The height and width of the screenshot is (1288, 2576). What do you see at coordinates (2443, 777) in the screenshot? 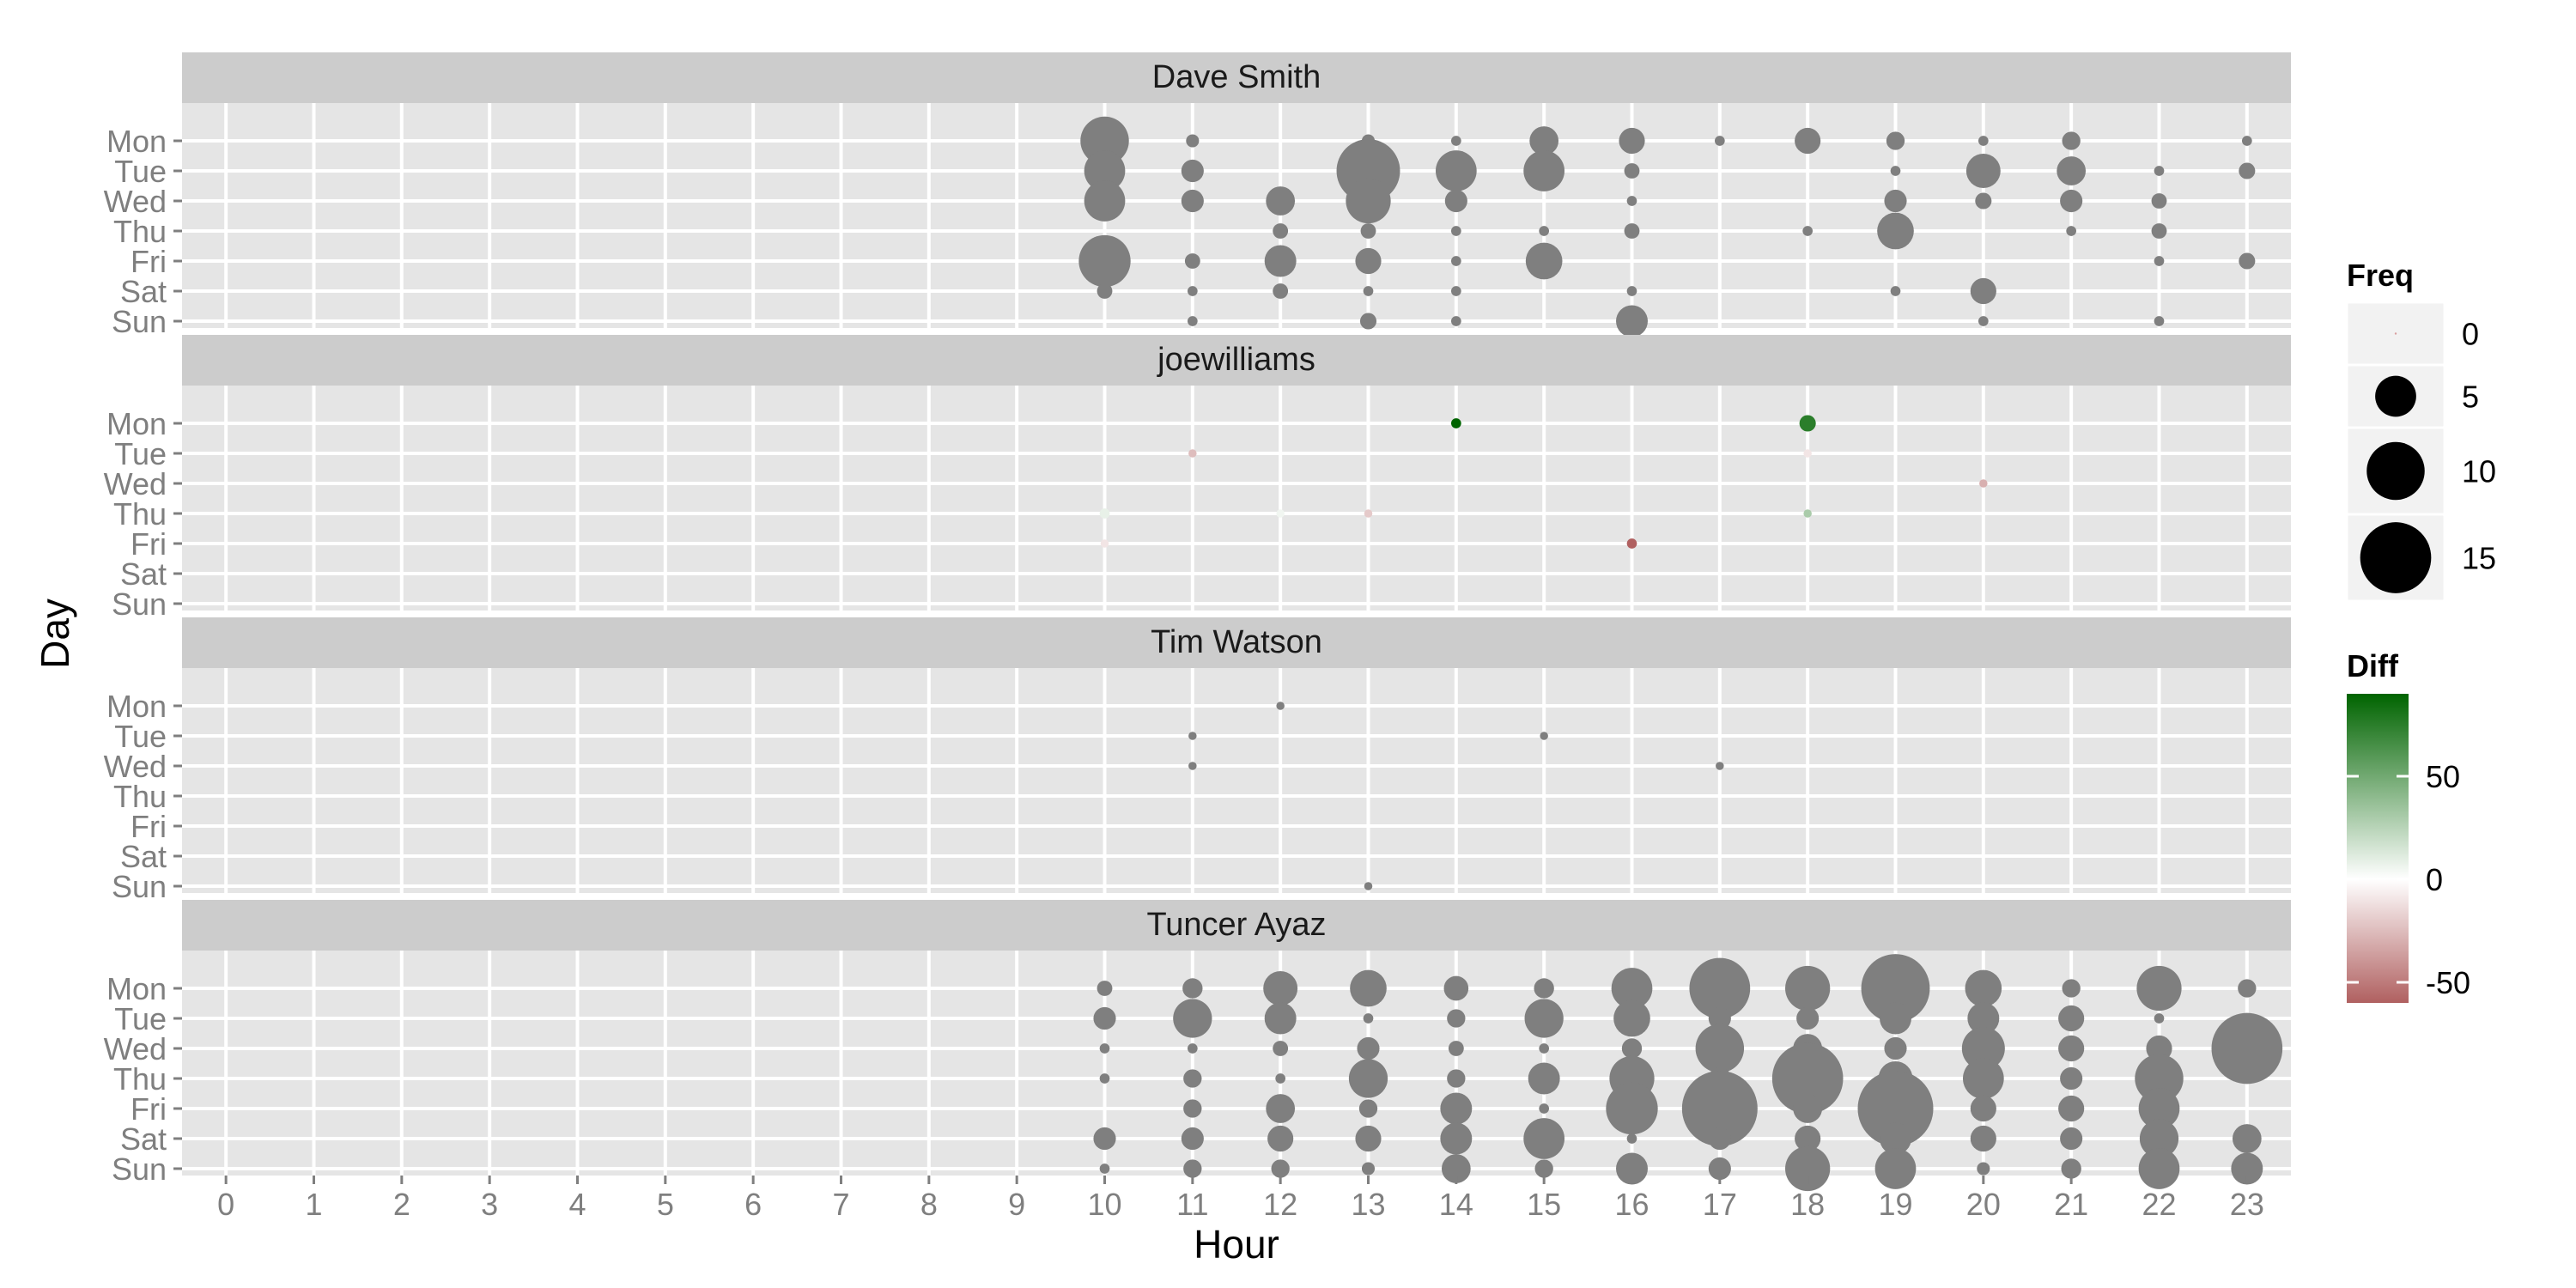
I see `diff-legend-label: 50` at bounding box center [2443, 777].